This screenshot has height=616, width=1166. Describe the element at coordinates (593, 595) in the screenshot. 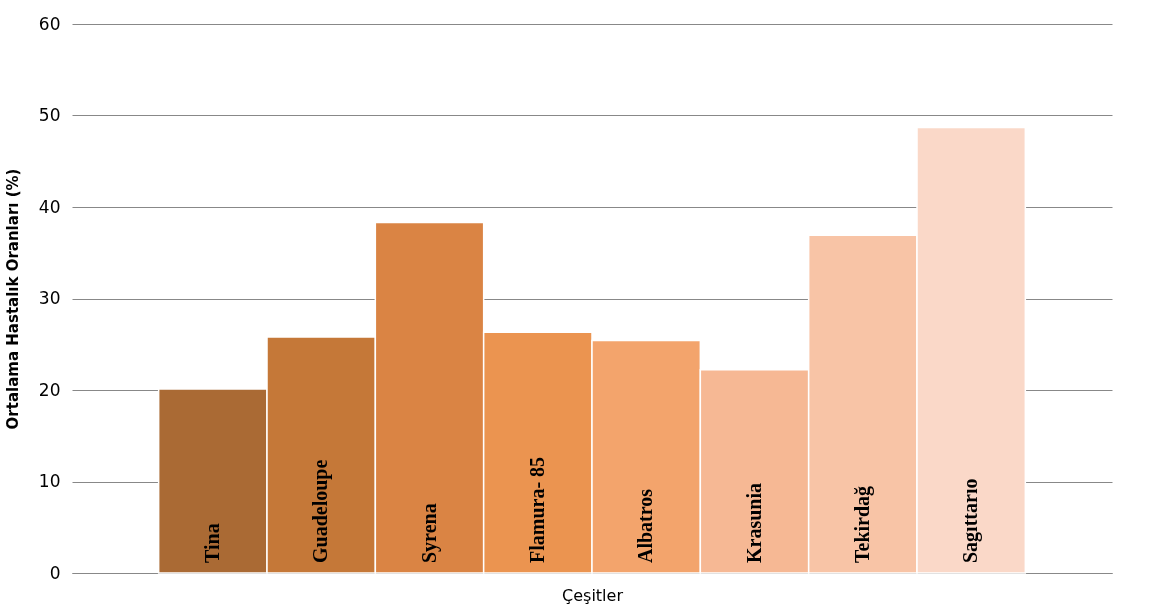

I see `x-axis-title: Çeşitler` at that location.